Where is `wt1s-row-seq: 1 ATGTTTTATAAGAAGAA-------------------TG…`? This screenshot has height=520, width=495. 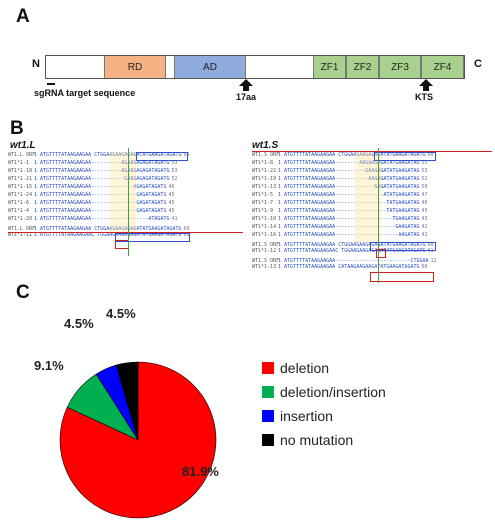
wt1s-row-seq: 1 ATGTTTTATAAGAAGAA-------------------TG… is located at coordinates (349, 219).